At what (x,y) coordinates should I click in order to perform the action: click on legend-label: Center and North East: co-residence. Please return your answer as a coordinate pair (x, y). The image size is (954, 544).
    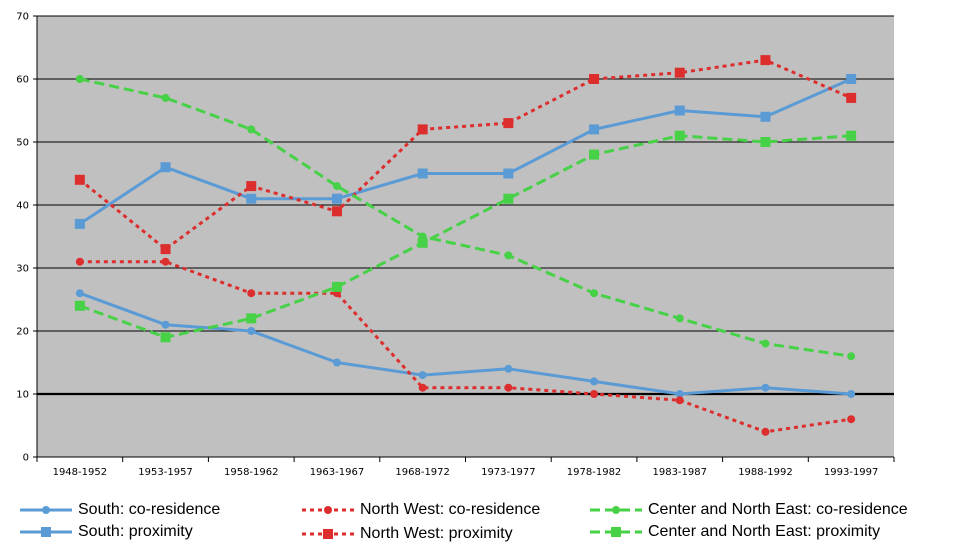
    Looking at the image, I should click on (778, 509).